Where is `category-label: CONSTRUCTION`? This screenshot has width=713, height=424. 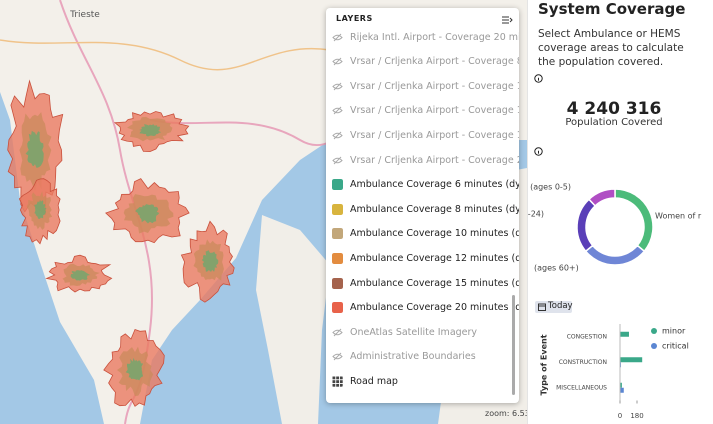 category-label: CONSTRUCTION is located at coordinates (583, 362).